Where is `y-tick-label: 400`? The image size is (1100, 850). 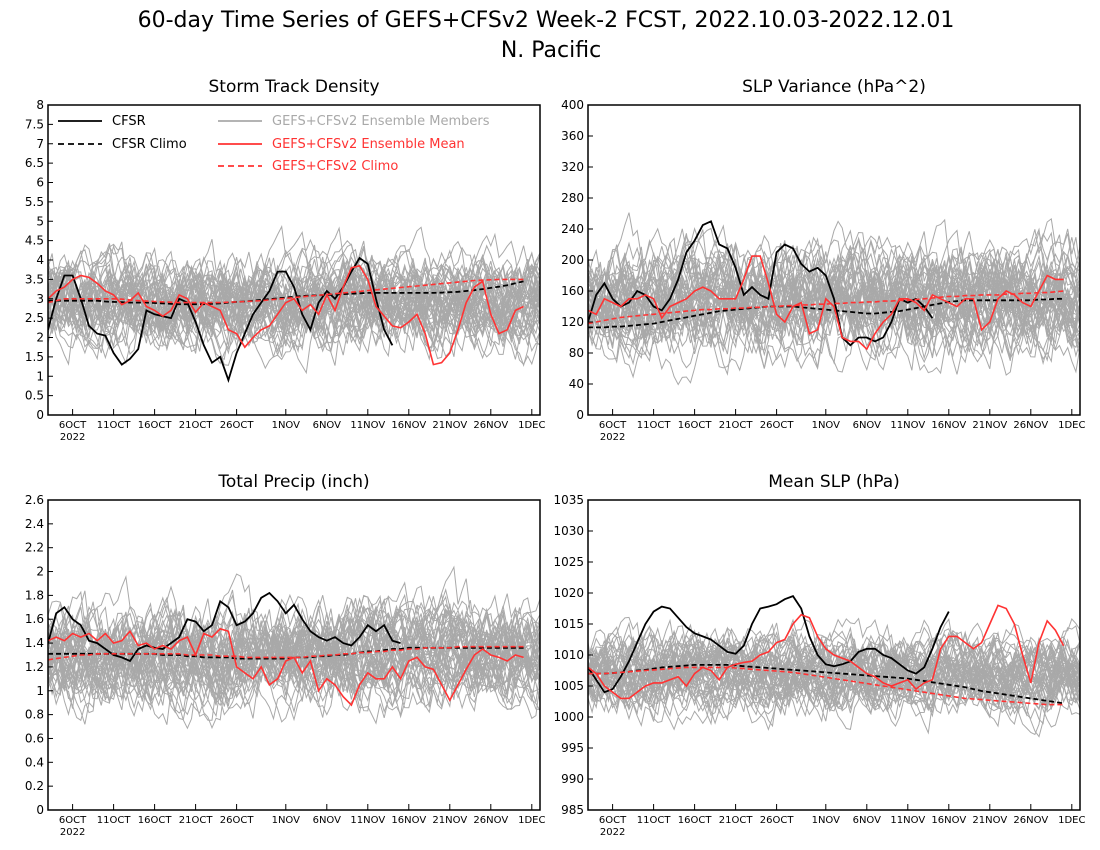 y-tick-label: 400 is located at coordinates (572, 105).